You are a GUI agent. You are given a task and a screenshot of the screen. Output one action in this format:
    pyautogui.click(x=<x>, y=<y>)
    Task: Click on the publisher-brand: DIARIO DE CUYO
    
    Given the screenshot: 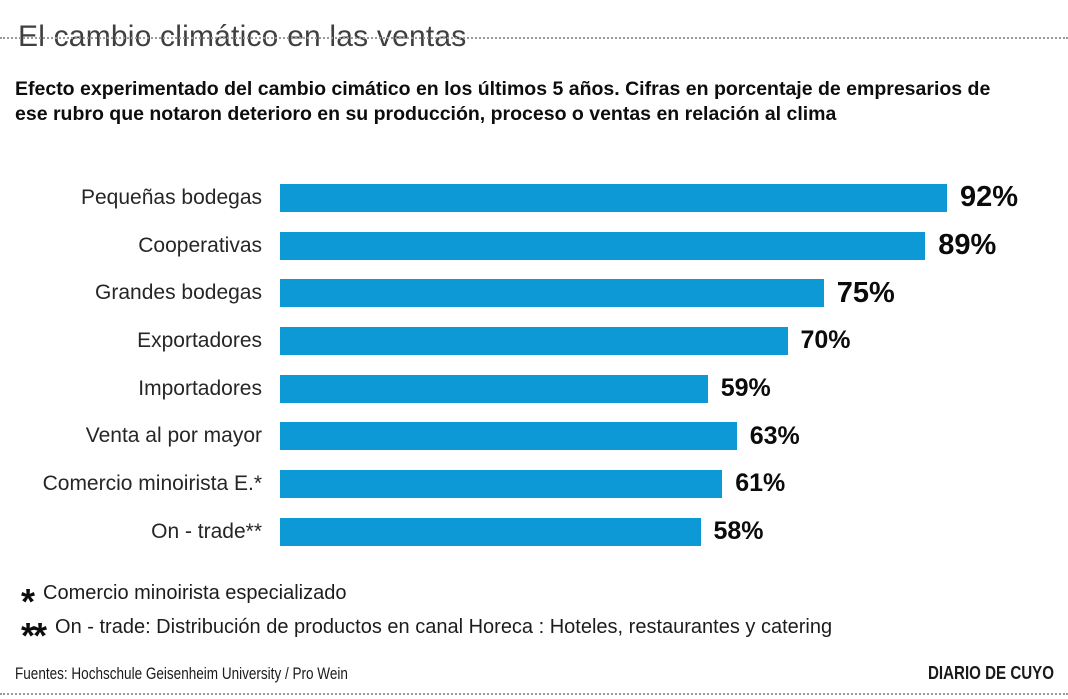 What is the action you would take?
    pyautogui.click(x=990, y=673)
    